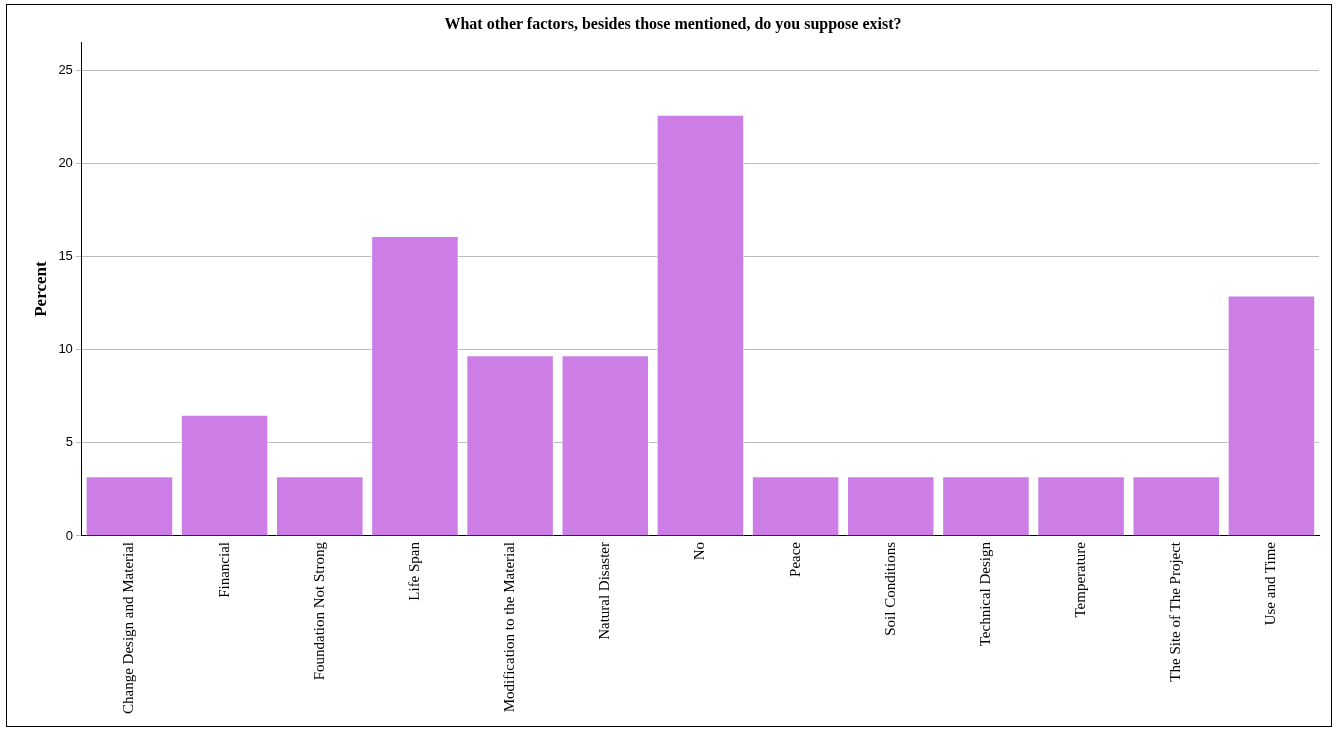 Image resolution: width=1340 pixels, height=733 pixels. I want to click on x-tick-label: Life Span, so click(413, 571).